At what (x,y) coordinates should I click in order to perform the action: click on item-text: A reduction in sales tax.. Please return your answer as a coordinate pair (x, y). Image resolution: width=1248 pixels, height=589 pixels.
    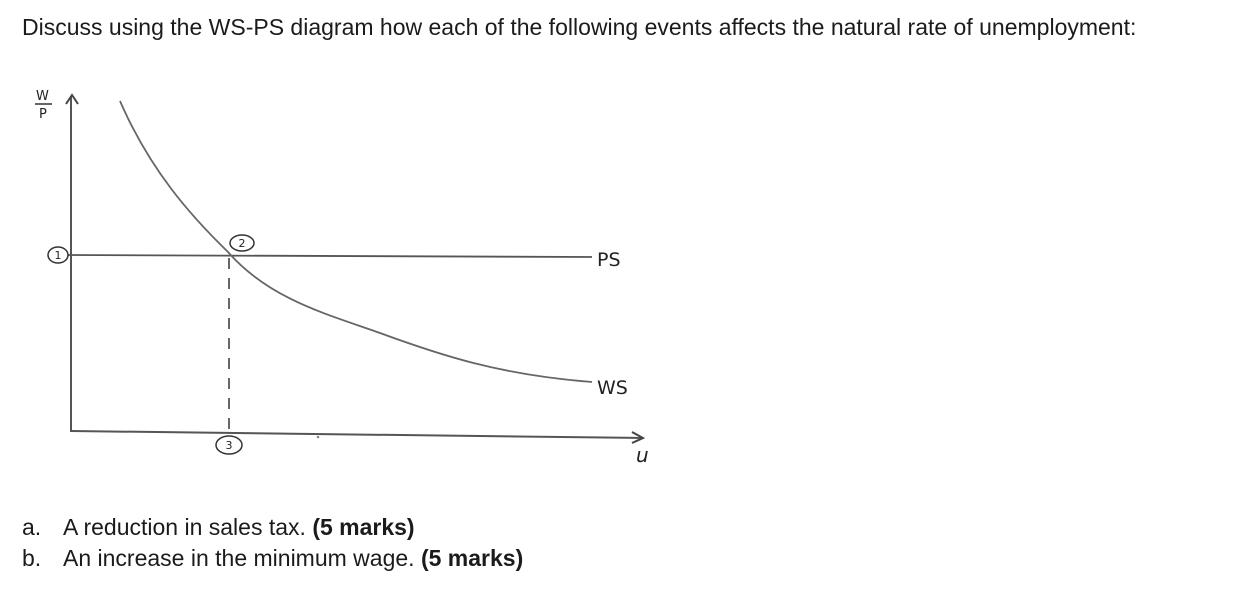
    Looking at the image, I should click on (184, 527).